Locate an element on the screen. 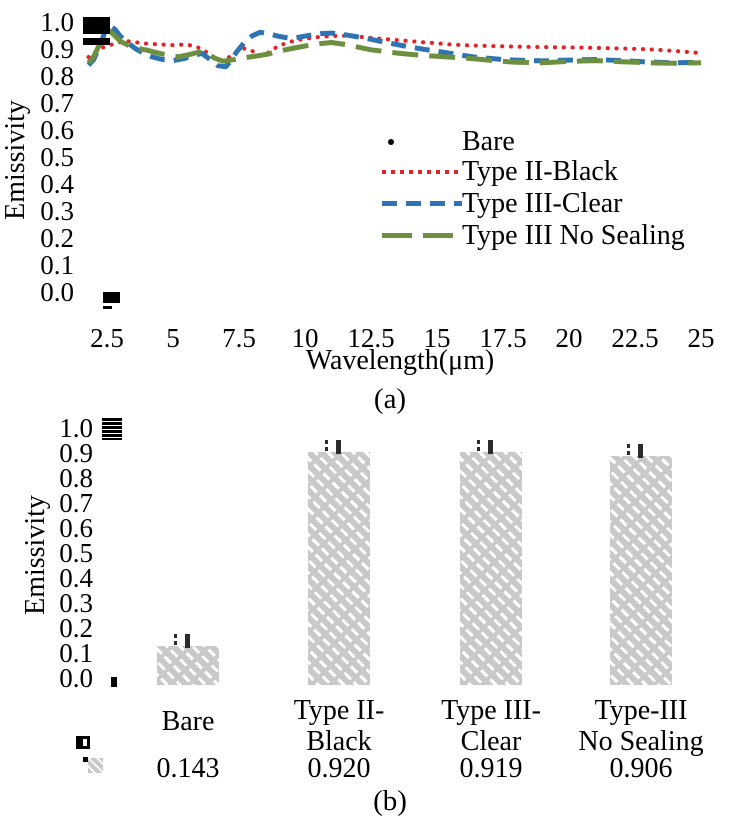  chart-a-plot-area is located at coordinates (394, 46).